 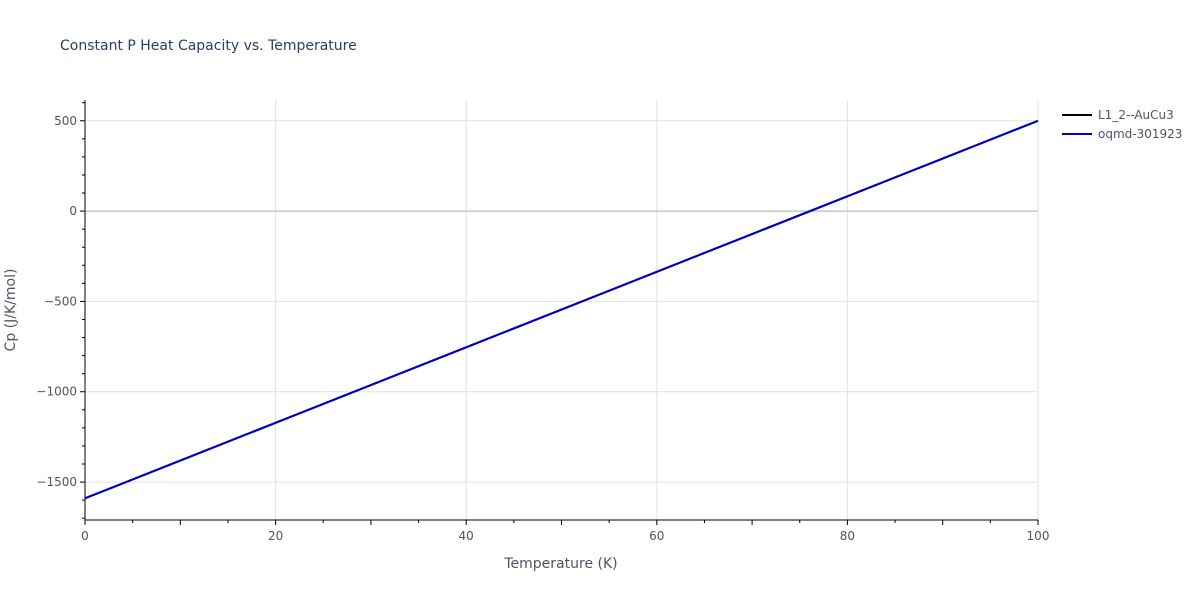 What do you see at coordinates (56, 392) in the screenshot?
I see `y-tick-label: −1000` at bounding box center [56, 392].